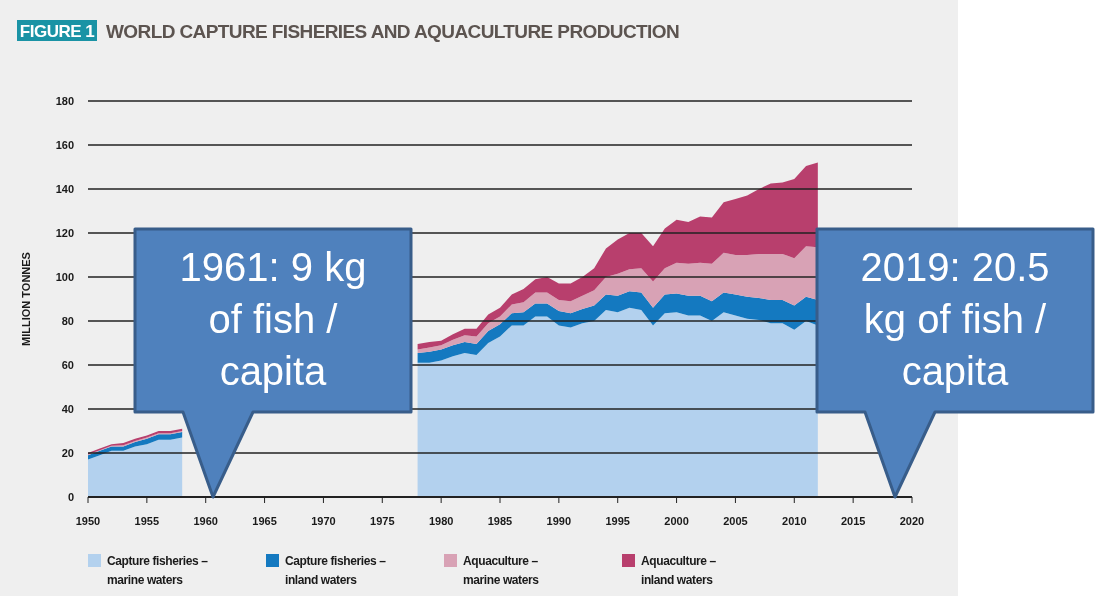 Image resolution: width=1107 pixels, height=596 pixels. I want to click on annotation: 1961: 9 kg of fish / capita, so click(273, 319).